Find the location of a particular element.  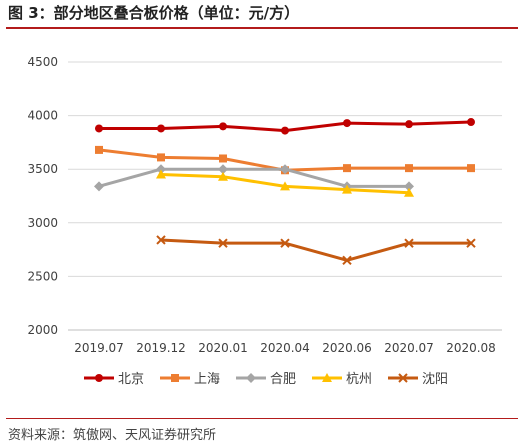

y-tick-label: 2500 is located at coordinates (42, 276).